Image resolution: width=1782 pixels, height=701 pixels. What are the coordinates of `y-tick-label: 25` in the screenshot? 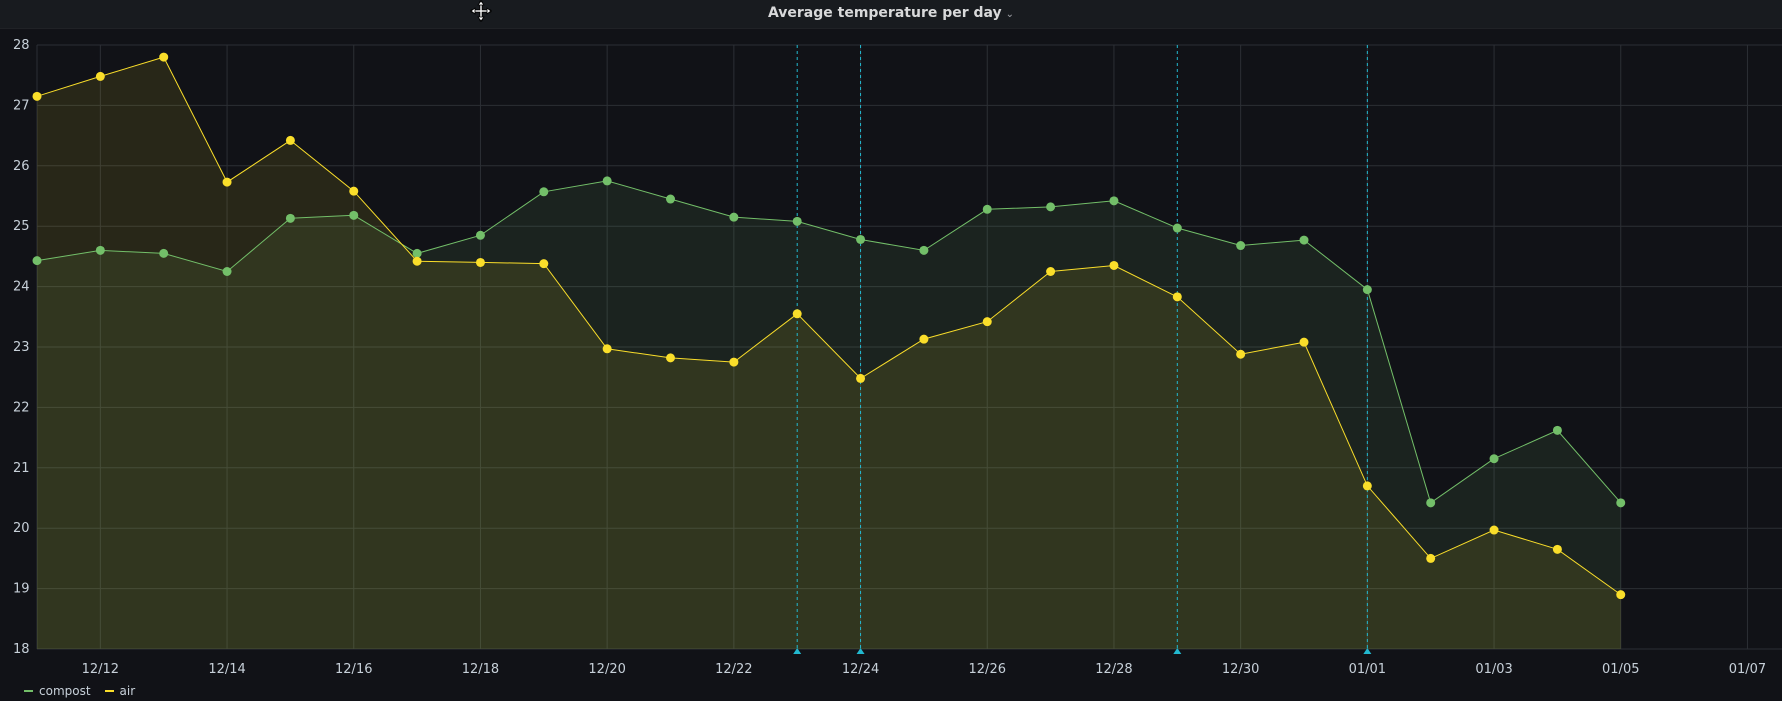 It's located at (21, 226).